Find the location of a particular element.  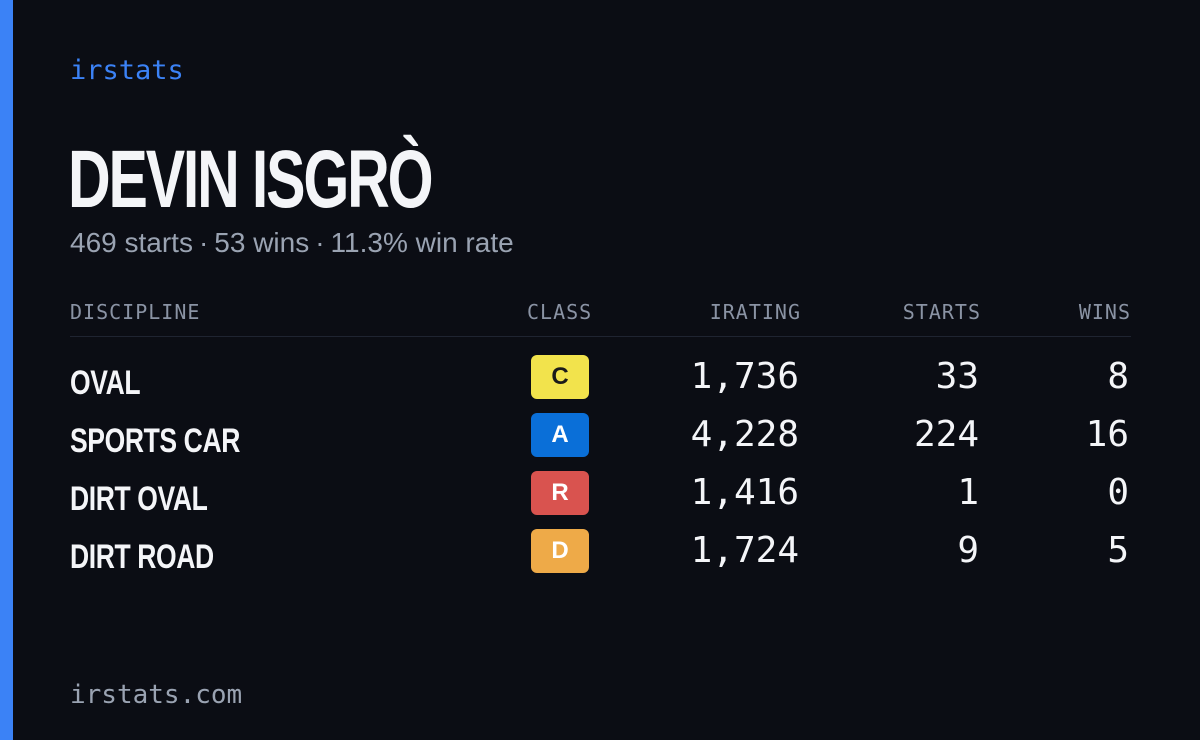

discipline-name: OVAL is located at coordinates (105, 383).